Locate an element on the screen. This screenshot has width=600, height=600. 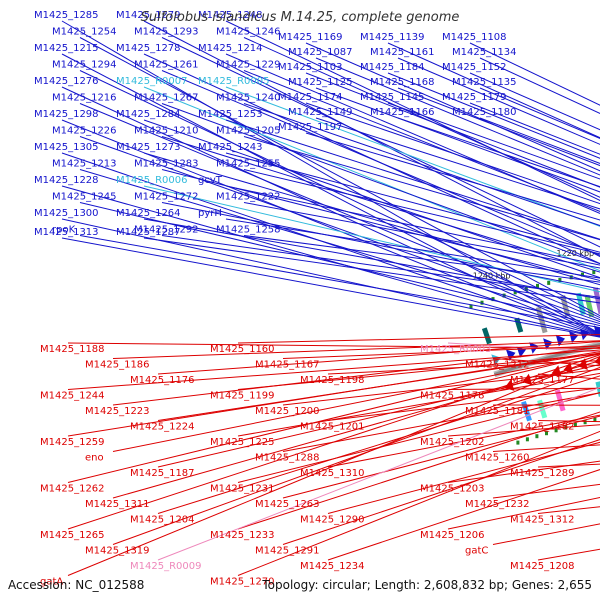
reverse-gene-label: M1425_1224 is located at coordinates (162, 427).